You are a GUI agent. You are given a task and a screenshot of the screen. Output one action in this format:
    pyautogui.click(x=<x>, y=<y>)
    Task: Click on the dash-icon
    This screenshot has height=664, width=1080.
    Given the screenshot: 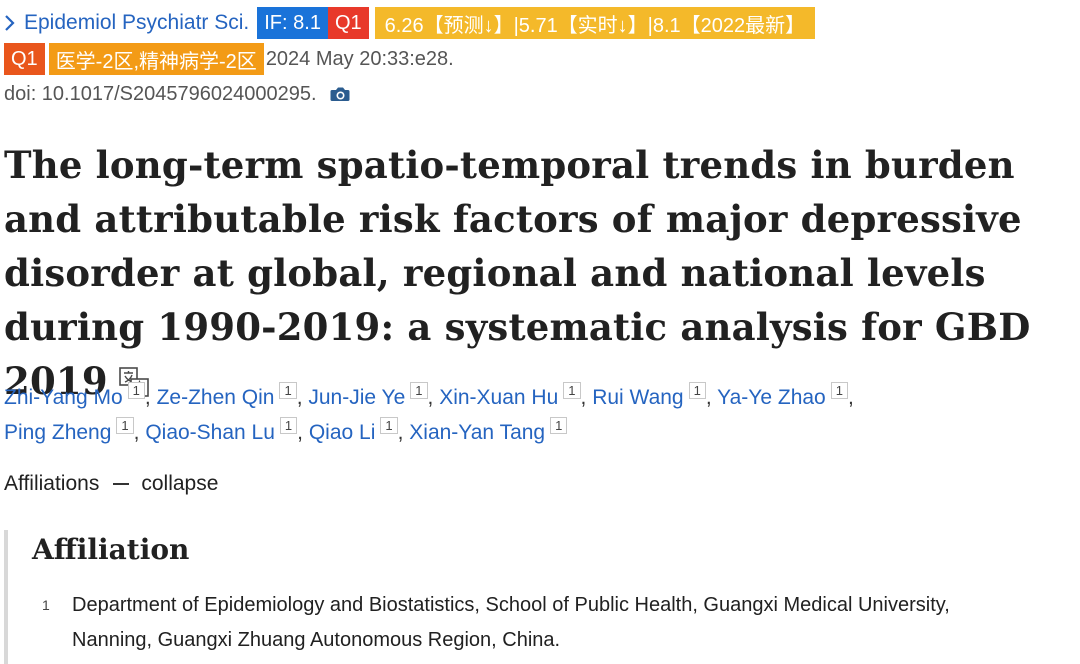 What is the action you would take?
    pyautogui.click(x=121, y=484)
    